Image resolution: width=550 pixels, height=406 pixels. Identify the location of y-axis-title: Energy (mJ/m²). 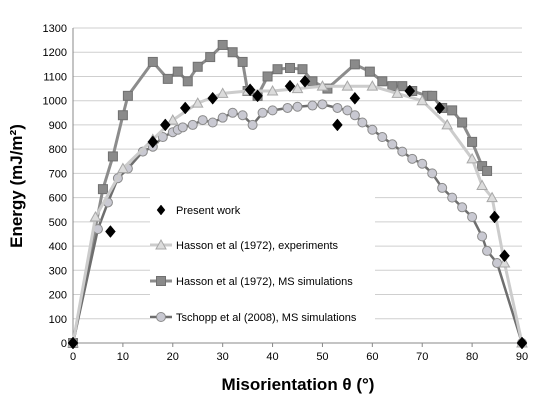
(16, 186).